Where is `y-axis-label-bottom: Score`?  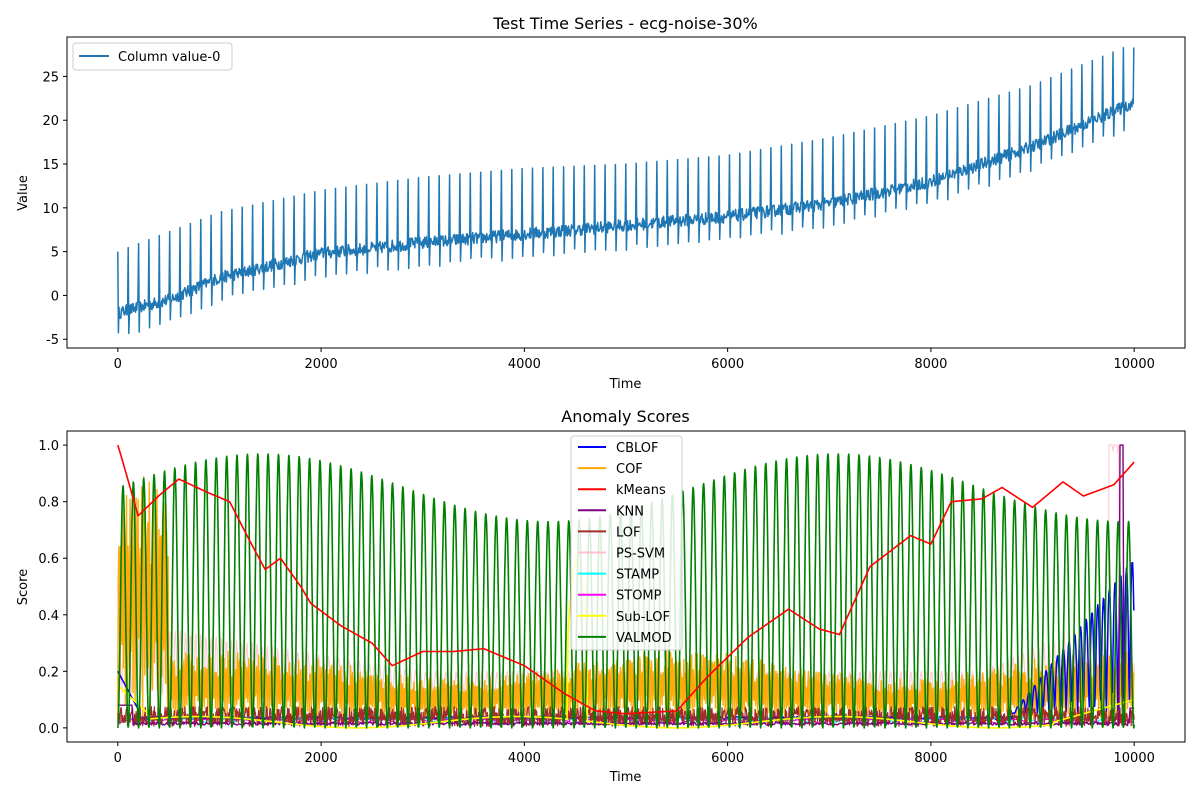
y-axis-label-bottom: Score is located at coordinates (23, 587).